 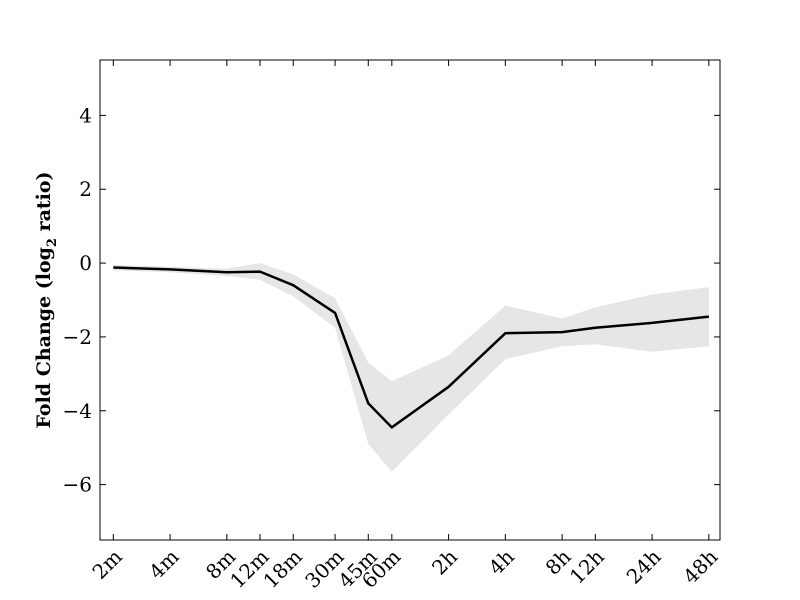 What do you see at coordinates (700, 566) in the screenshot?
I see `x-tick-label: 48h` at bounding box center [700, 566].